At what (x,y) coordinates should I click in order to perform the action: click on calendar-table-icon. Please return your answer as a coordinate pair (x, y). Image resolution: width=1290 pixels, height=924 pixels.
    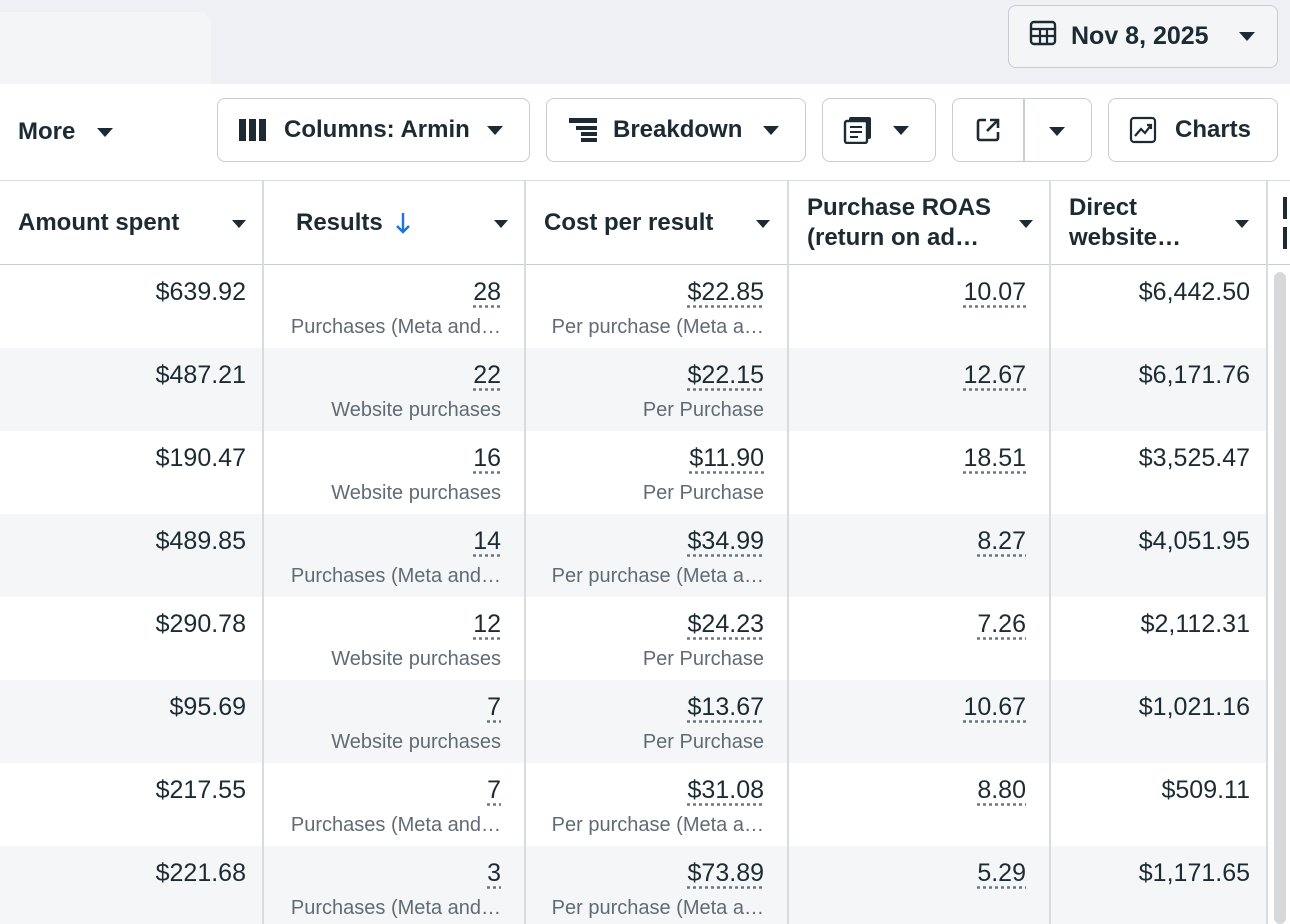
    Looking at the image, I should click on (1043, 36).